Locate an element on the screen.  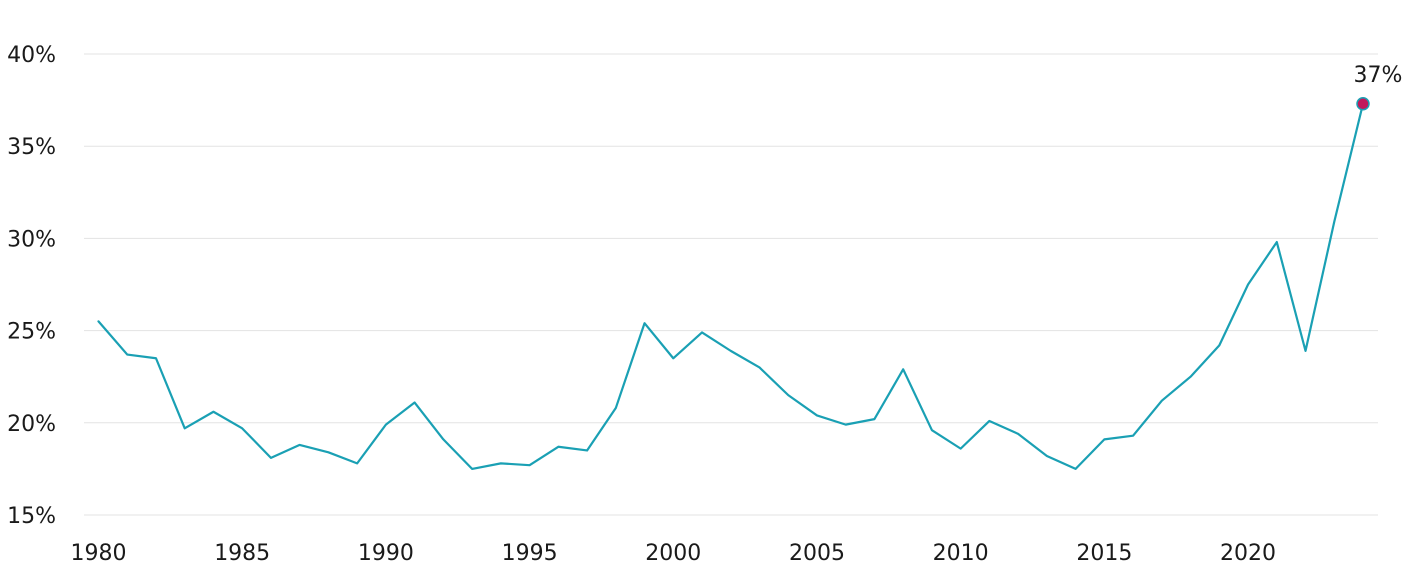
y-axis-tick-labels: 15% 20% 25% 30% 35% 40% is located at coordinates (31, 286).